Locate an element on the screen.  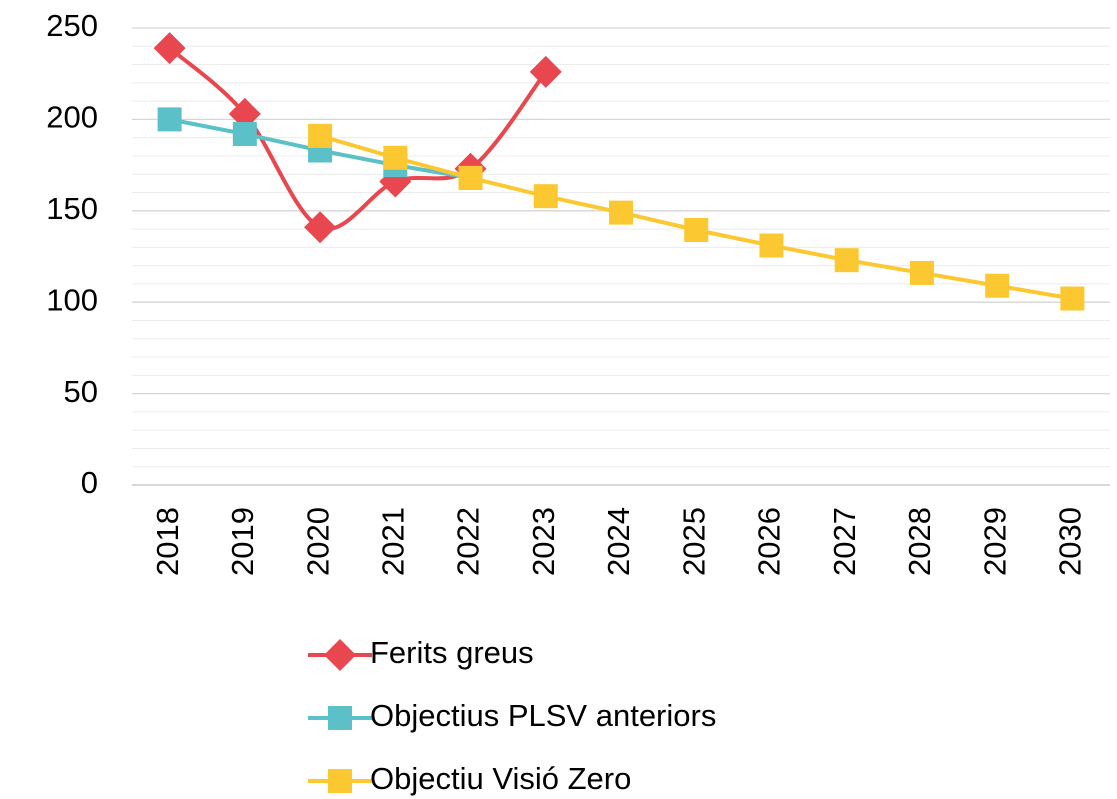
legend-entry: Objectius PLSV anteriors is located at coordinates (512, 715).